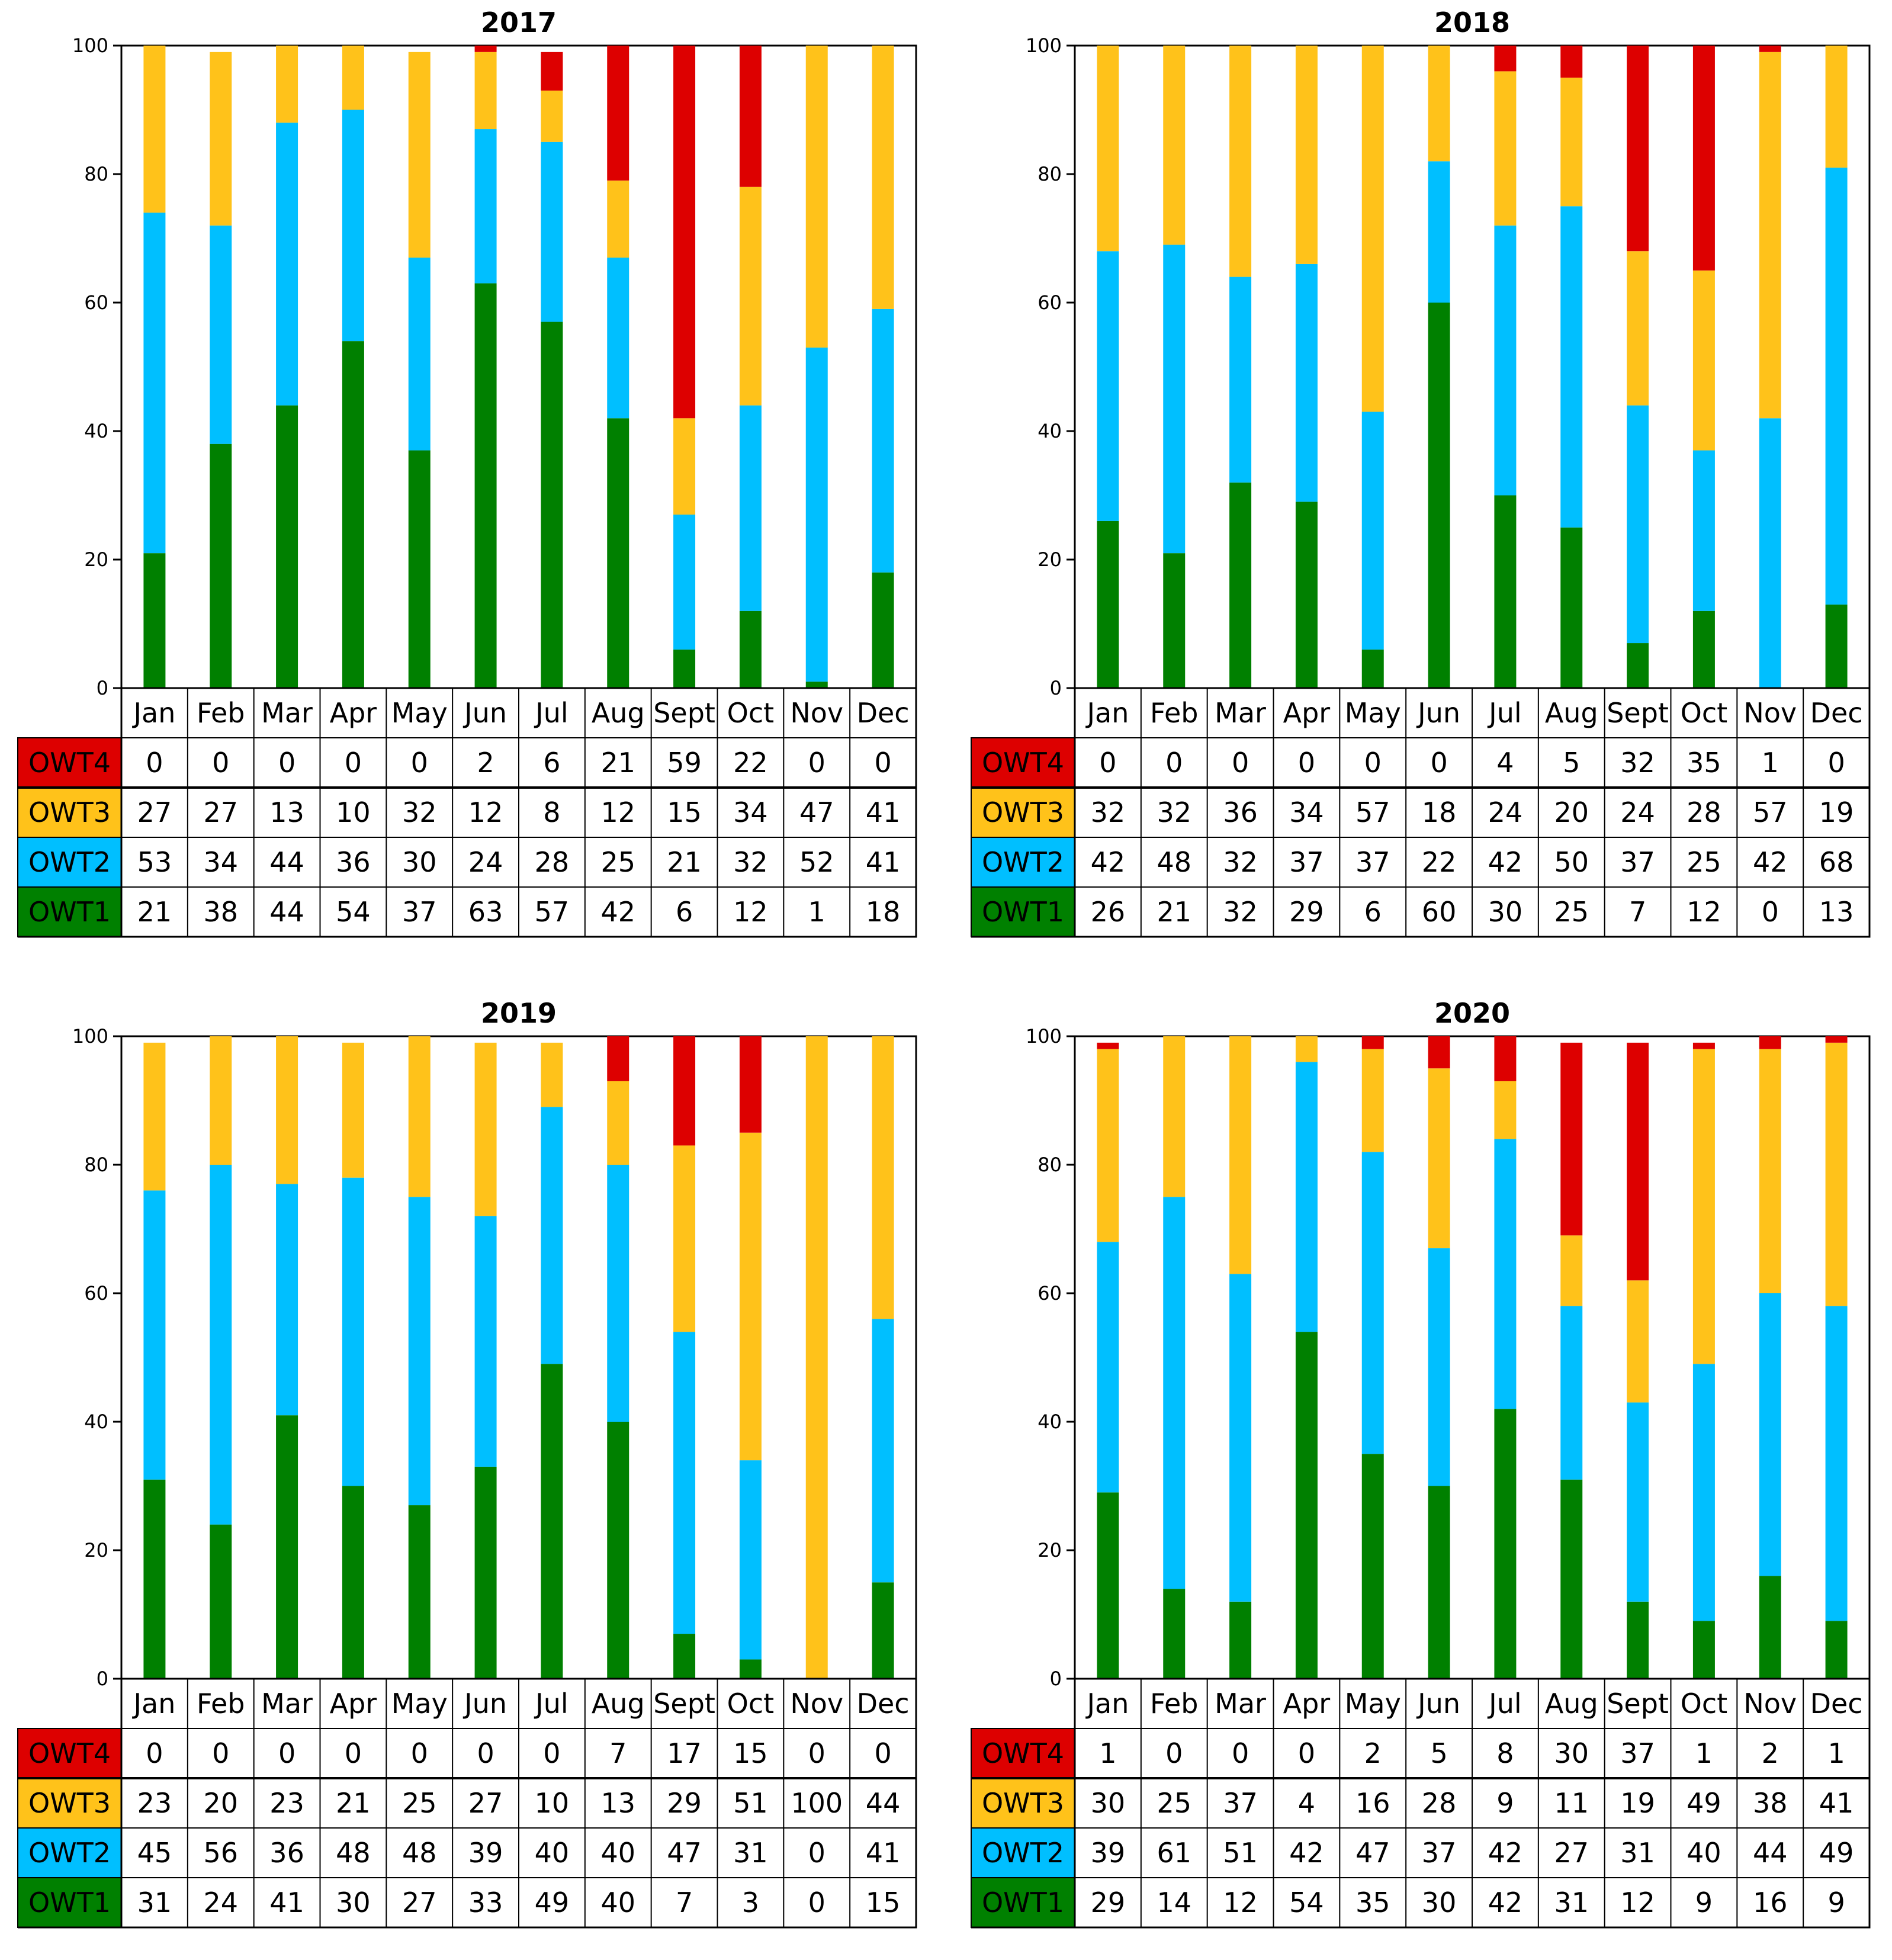 The height and width of the screenshot is (1960, 1892). Describe the element at coordinates (1472, 22) in the screenshot. I see `chart-title: 2018` at that location.